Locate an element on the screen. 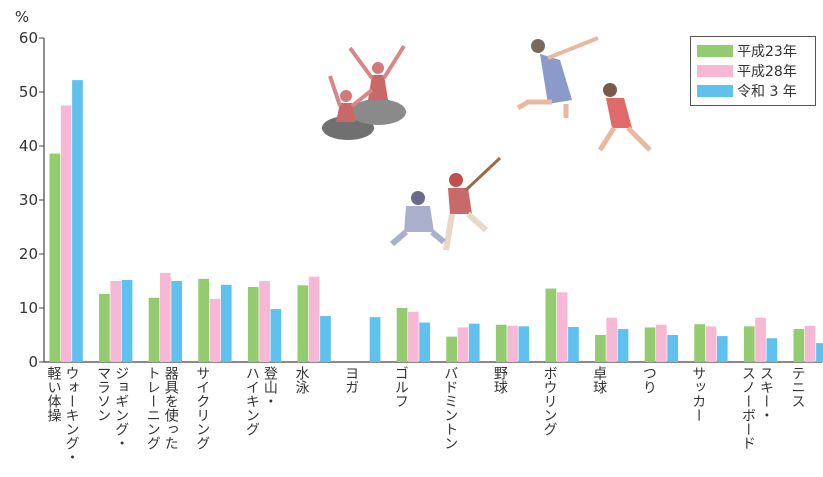 This screenshot has height=477, width=823. category-label: バドミントン is located at coordinates (450, 408).